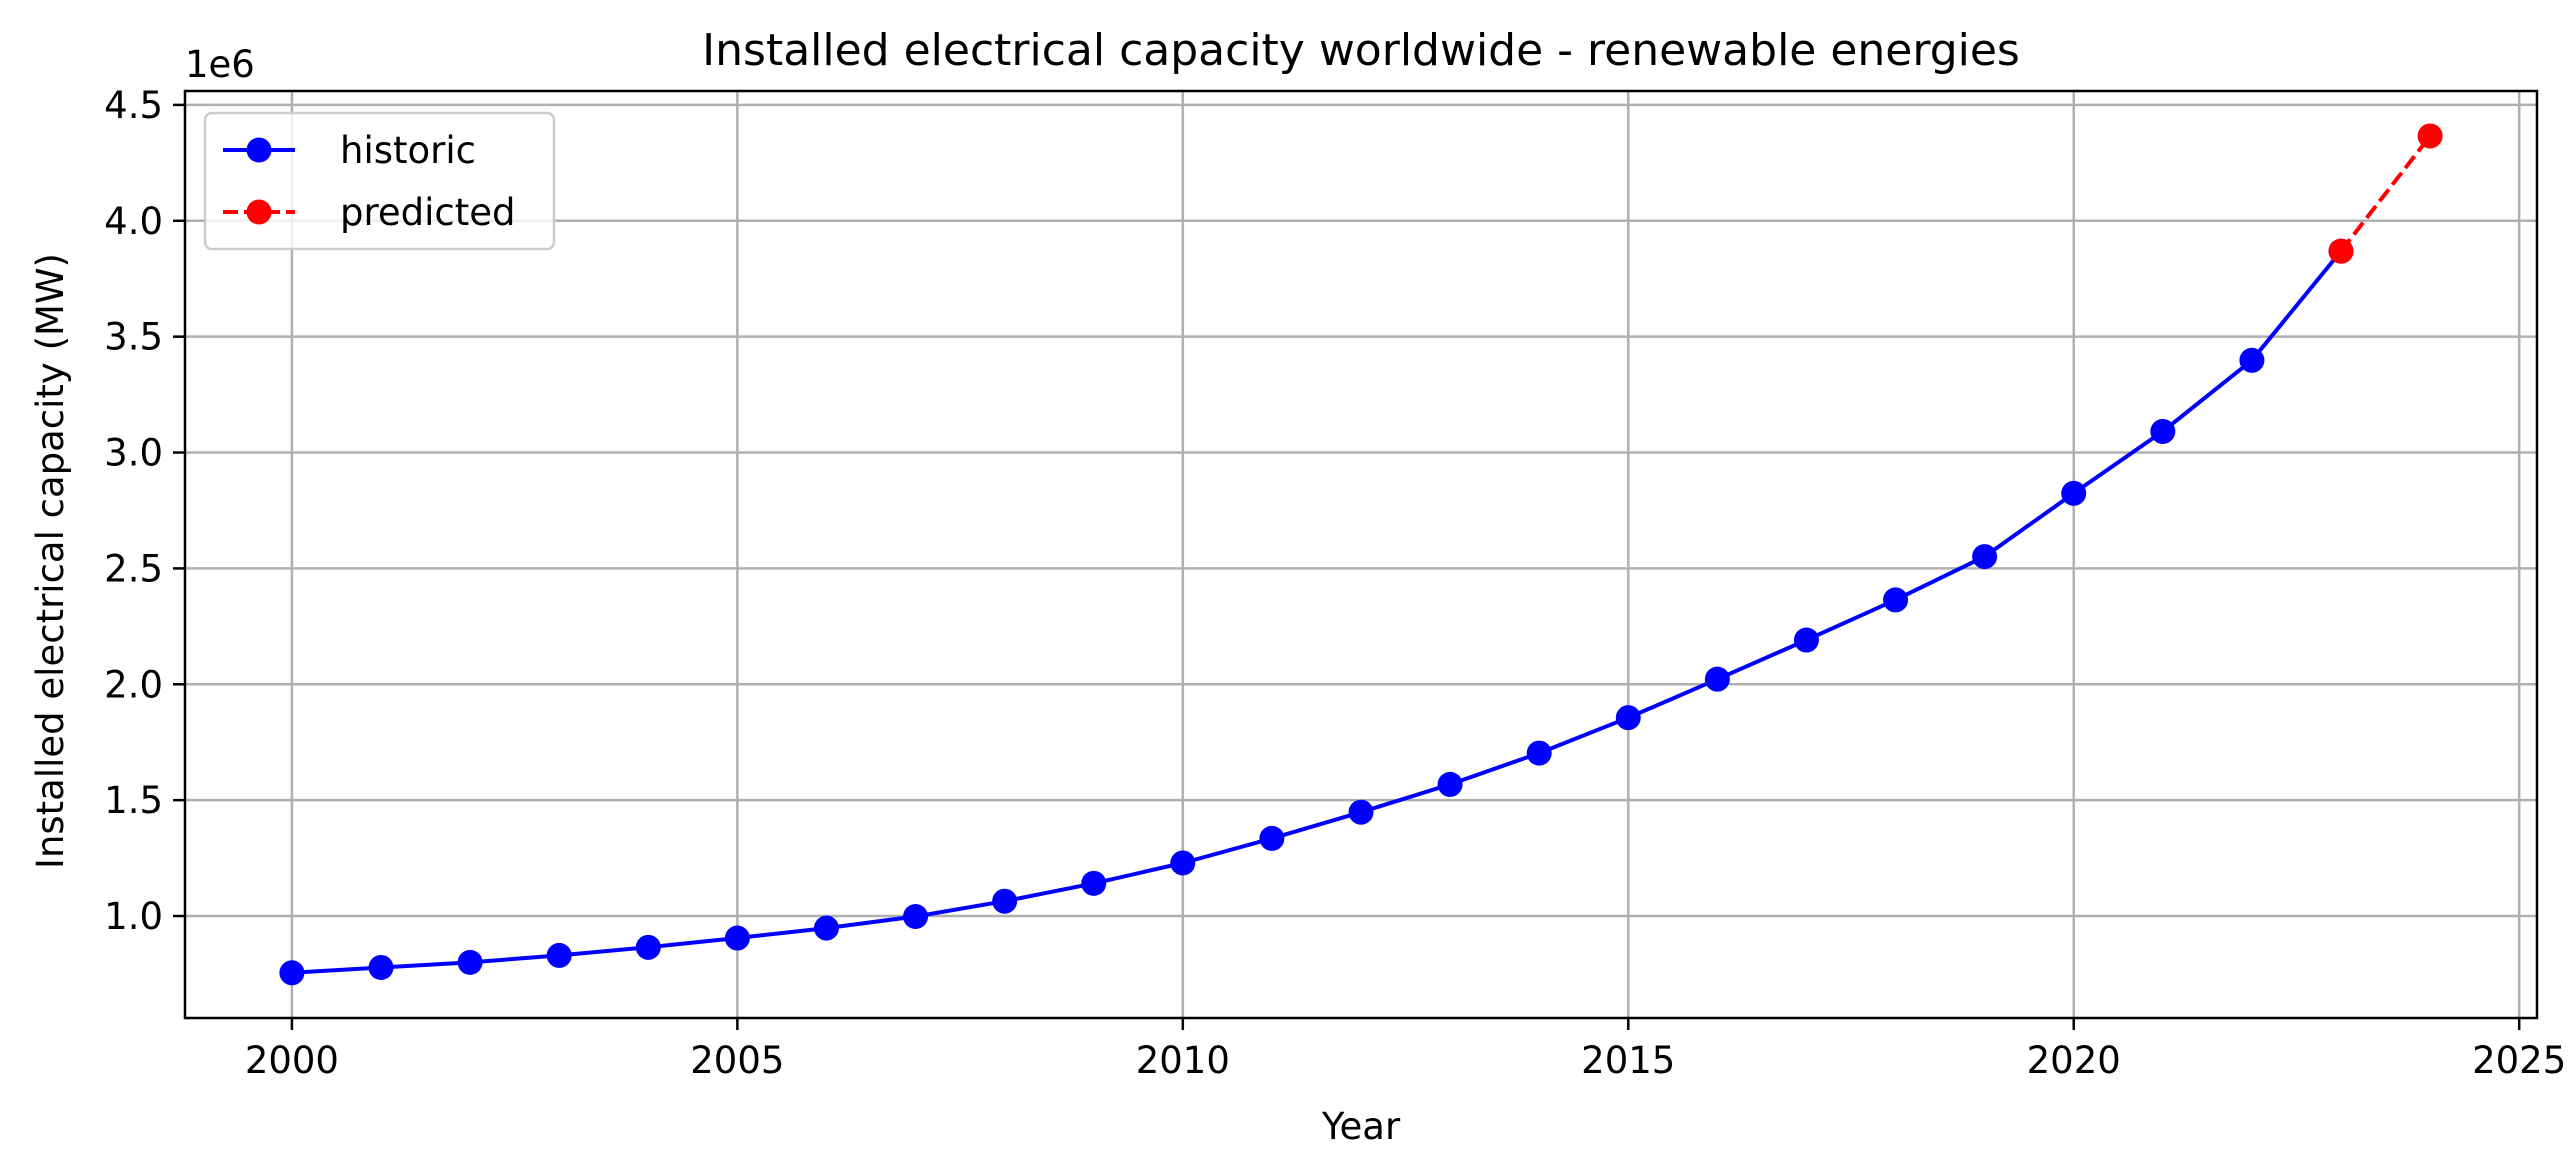 This screenshot has height=1176, width=2574. I want to click on legend-frame, so click(379, 181).